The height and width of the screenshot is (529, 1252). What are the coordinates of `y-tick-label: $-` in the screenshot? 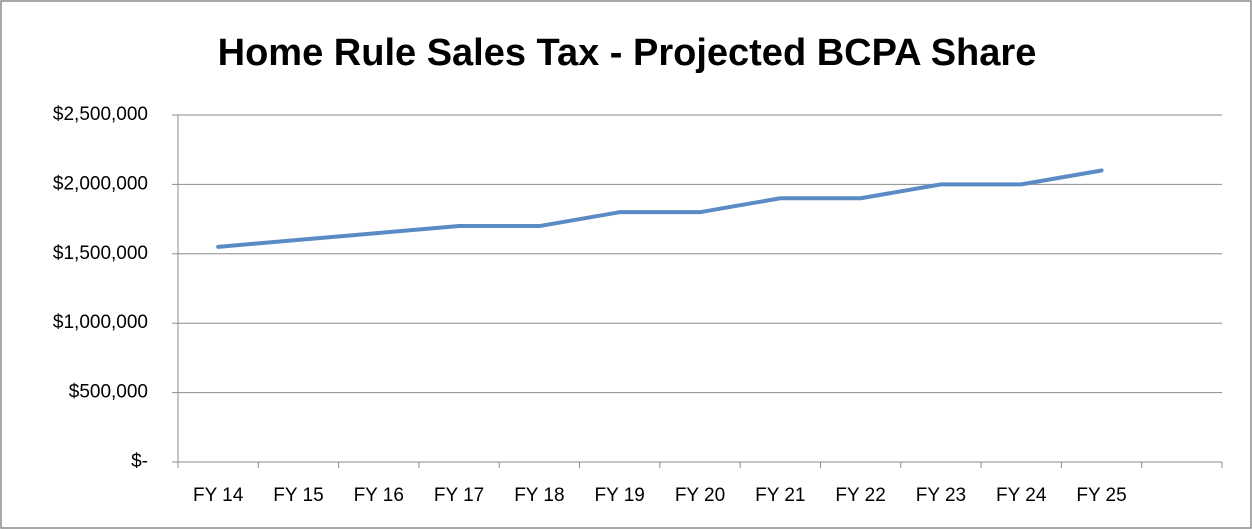 It's located at (139, 461).